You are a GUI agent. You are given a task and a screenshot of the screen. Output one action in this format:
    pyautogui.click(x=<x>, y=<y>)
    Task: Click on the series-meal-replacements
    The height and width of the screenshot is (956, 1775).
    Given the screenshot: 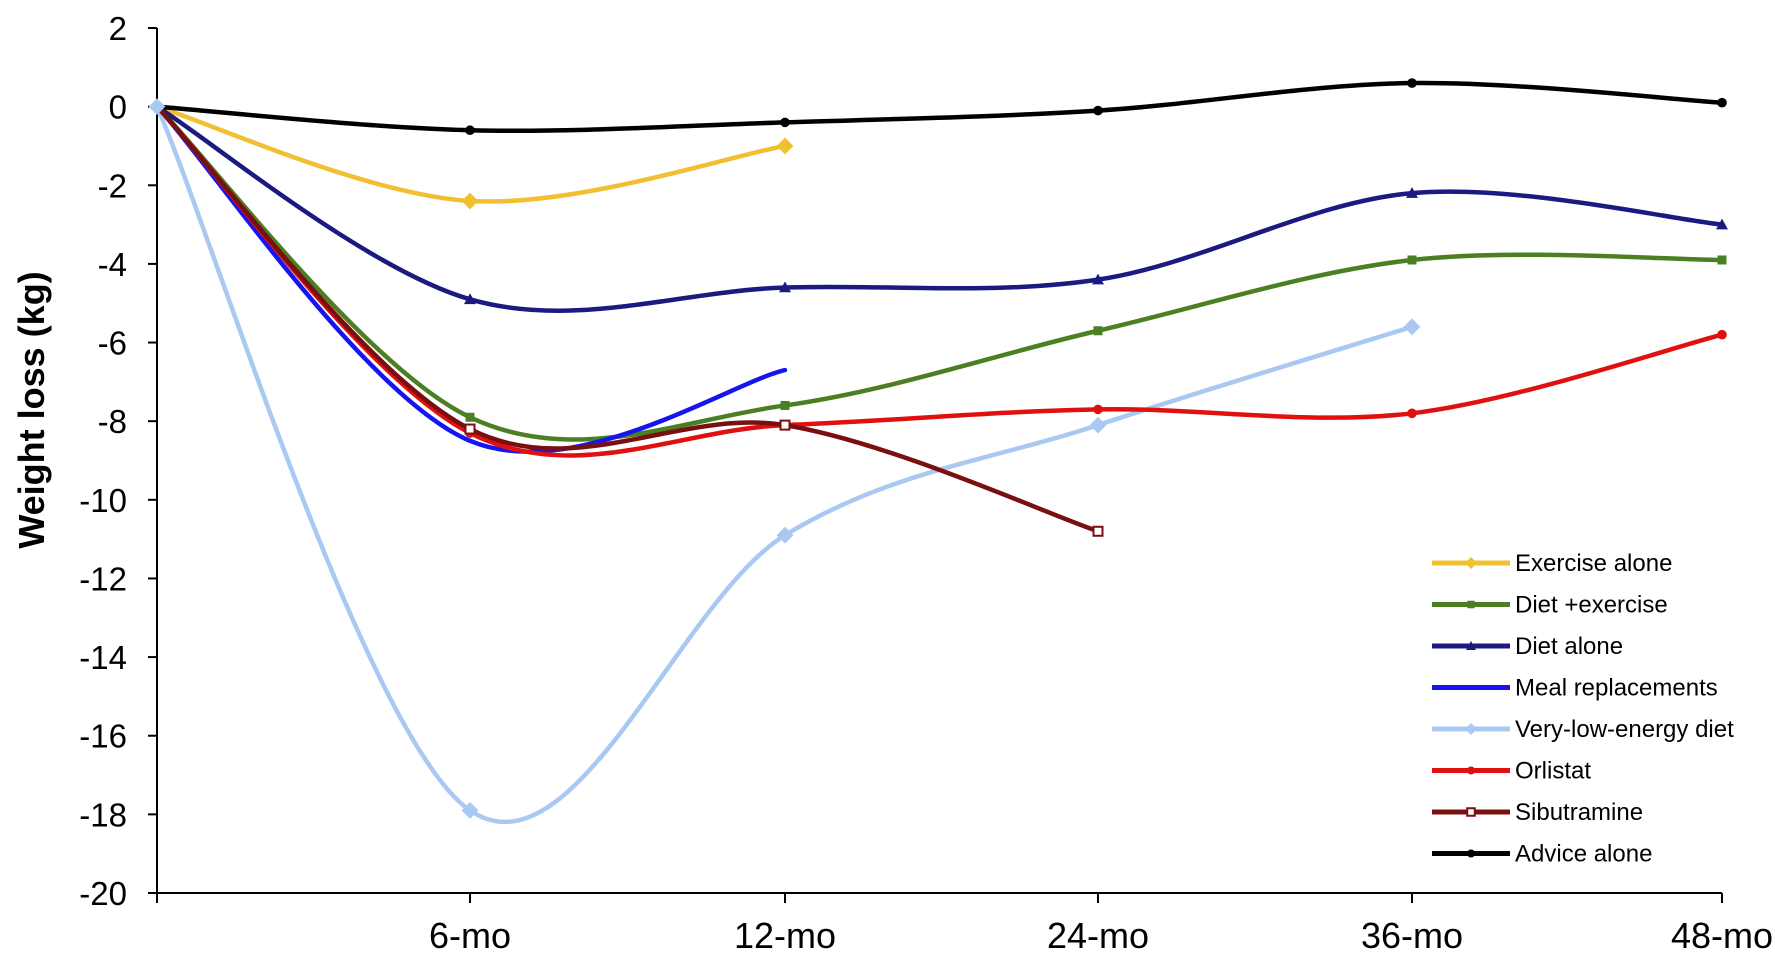 What is the action you would take?
    pyautogui.click(x=471, y=279)
    